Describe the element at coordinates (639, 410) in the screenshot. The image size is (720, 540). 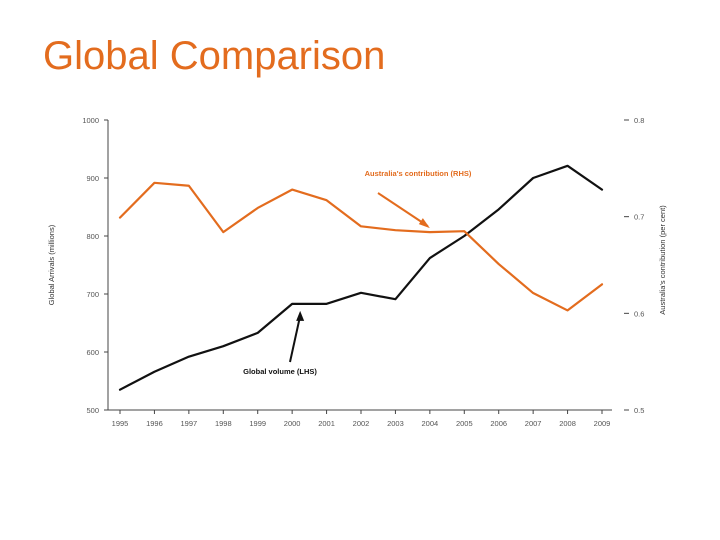
I see `right-tick-label: 0.5` at that location.